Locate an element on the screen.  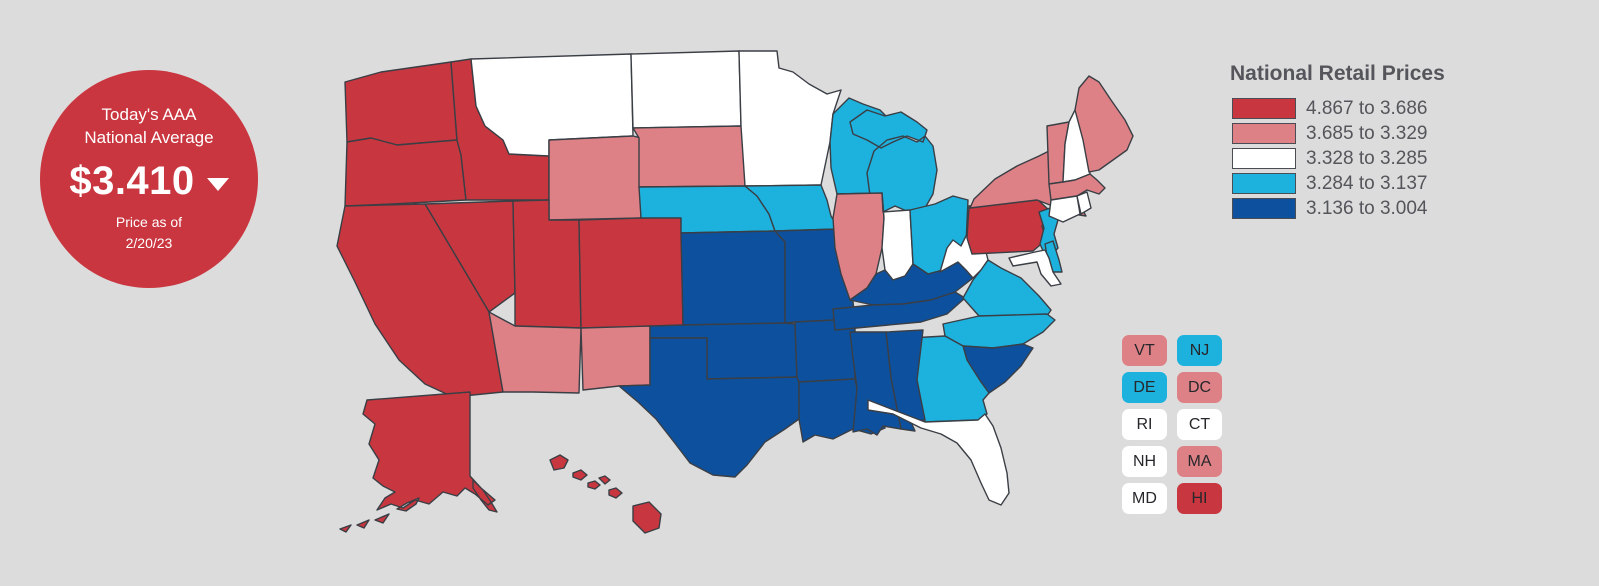
legend-item: 3.136 to 3.004 is located at coordinates (1338, 208).